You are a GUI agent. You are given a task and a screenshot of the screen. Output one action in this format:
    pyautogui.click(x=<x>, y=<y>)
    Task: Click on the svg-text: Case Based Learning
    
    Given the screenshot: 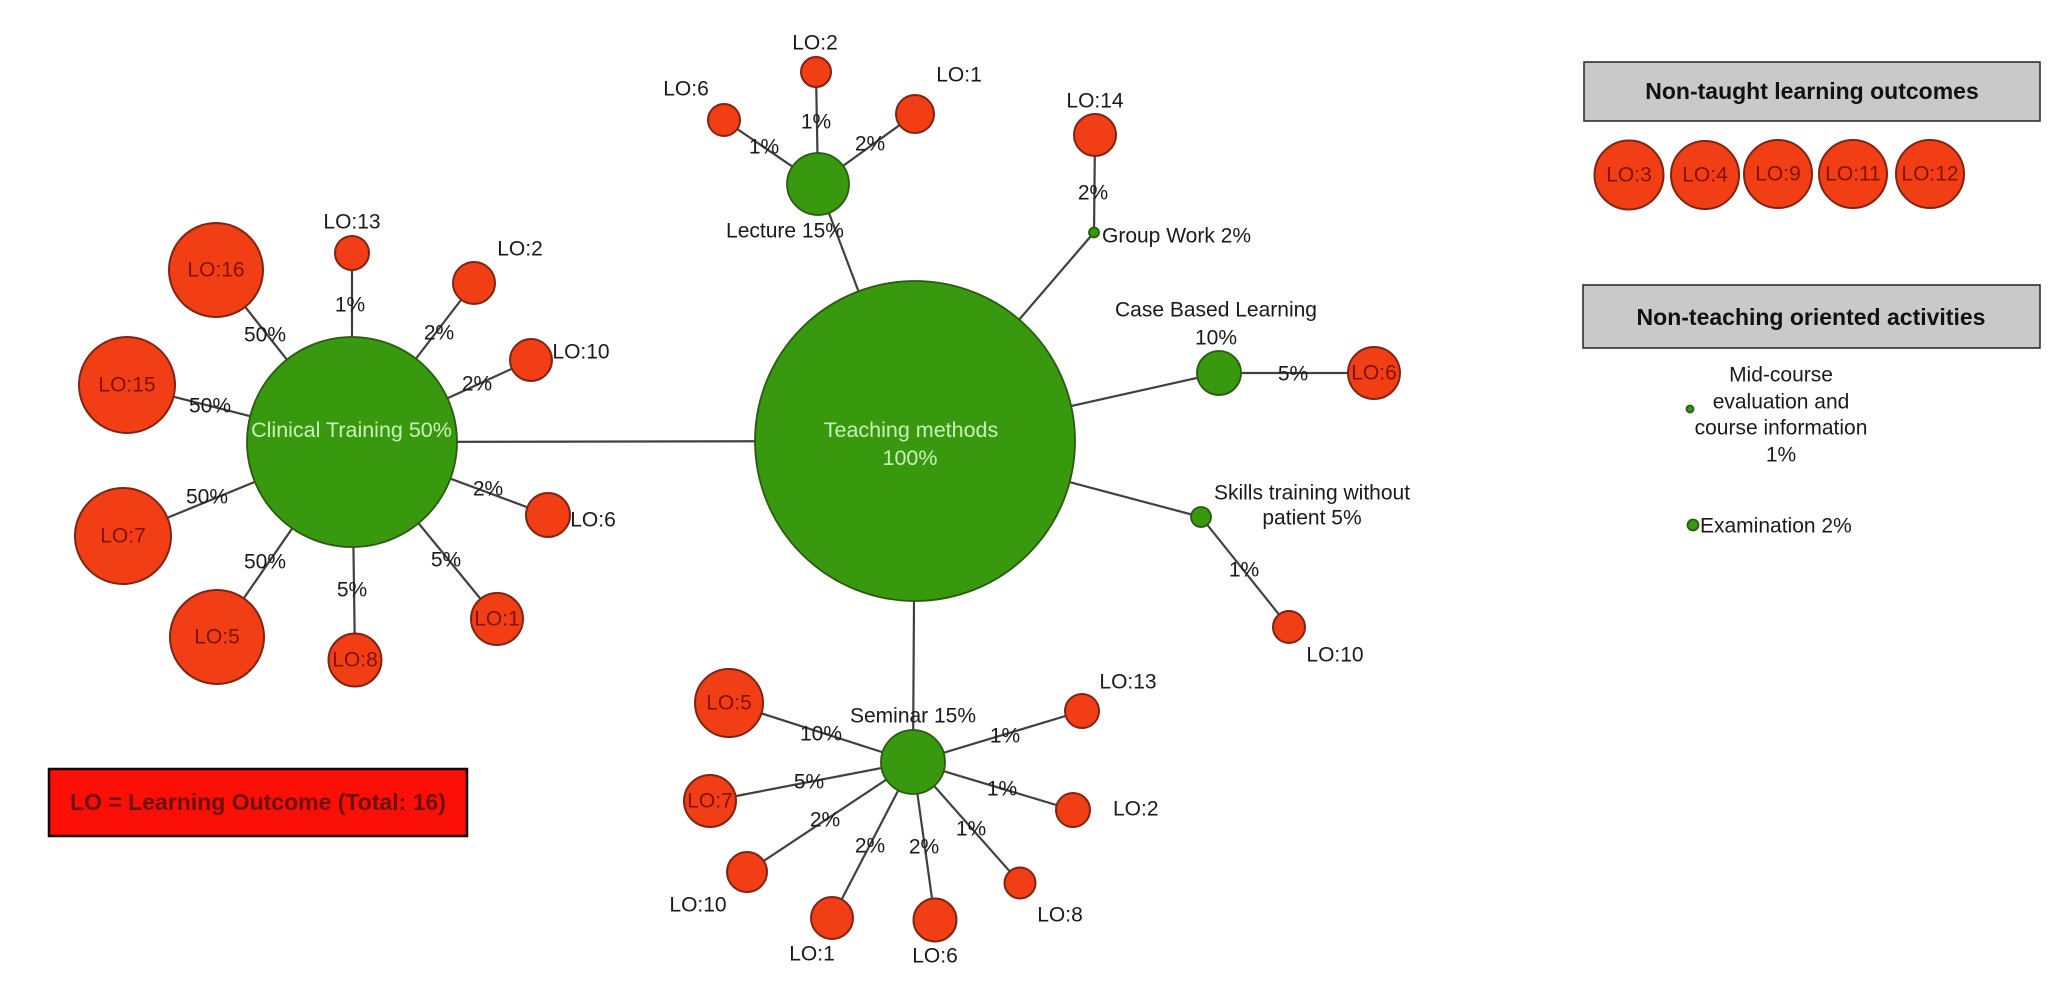 What is the action you would take?
    pyautogui.click(x=1216, y=310)
    